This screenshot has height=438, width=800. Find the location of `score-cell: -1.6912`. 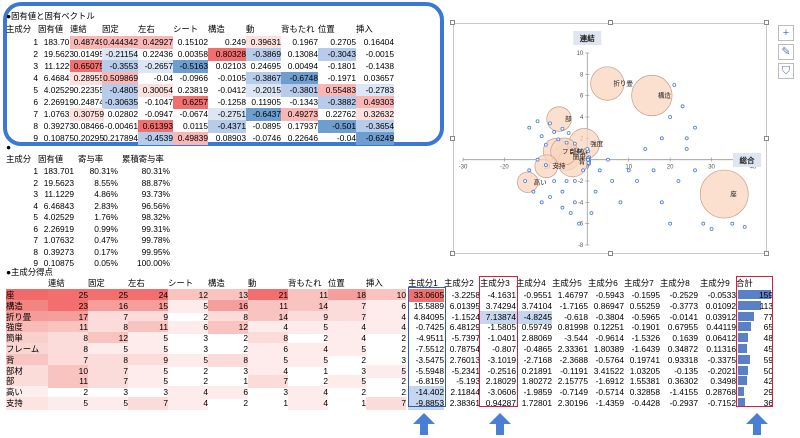

score-cell: -1.6912 is located at coordinates (609, 381).